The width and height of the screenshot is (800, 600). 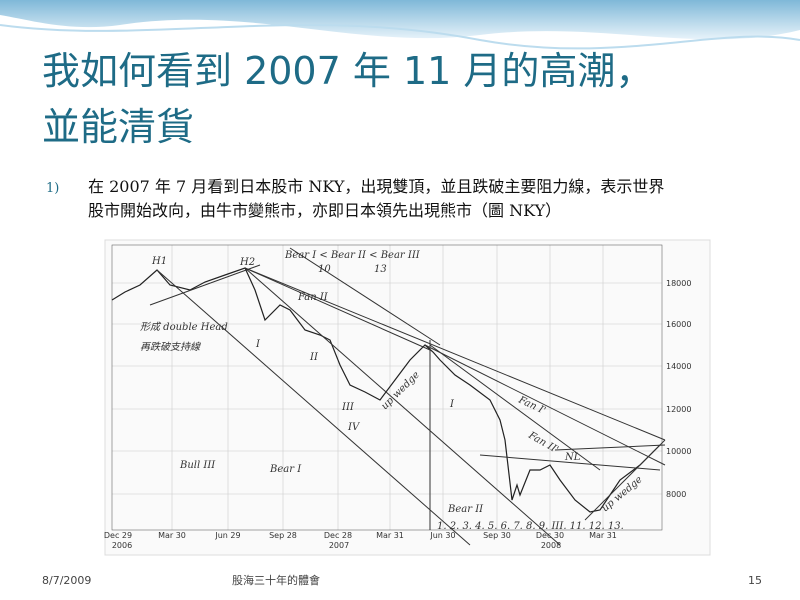 What do you see at coordinates (572, 457) in the screenshot?
I see `figure-annotation: NL` at bounding box center [572, 457].